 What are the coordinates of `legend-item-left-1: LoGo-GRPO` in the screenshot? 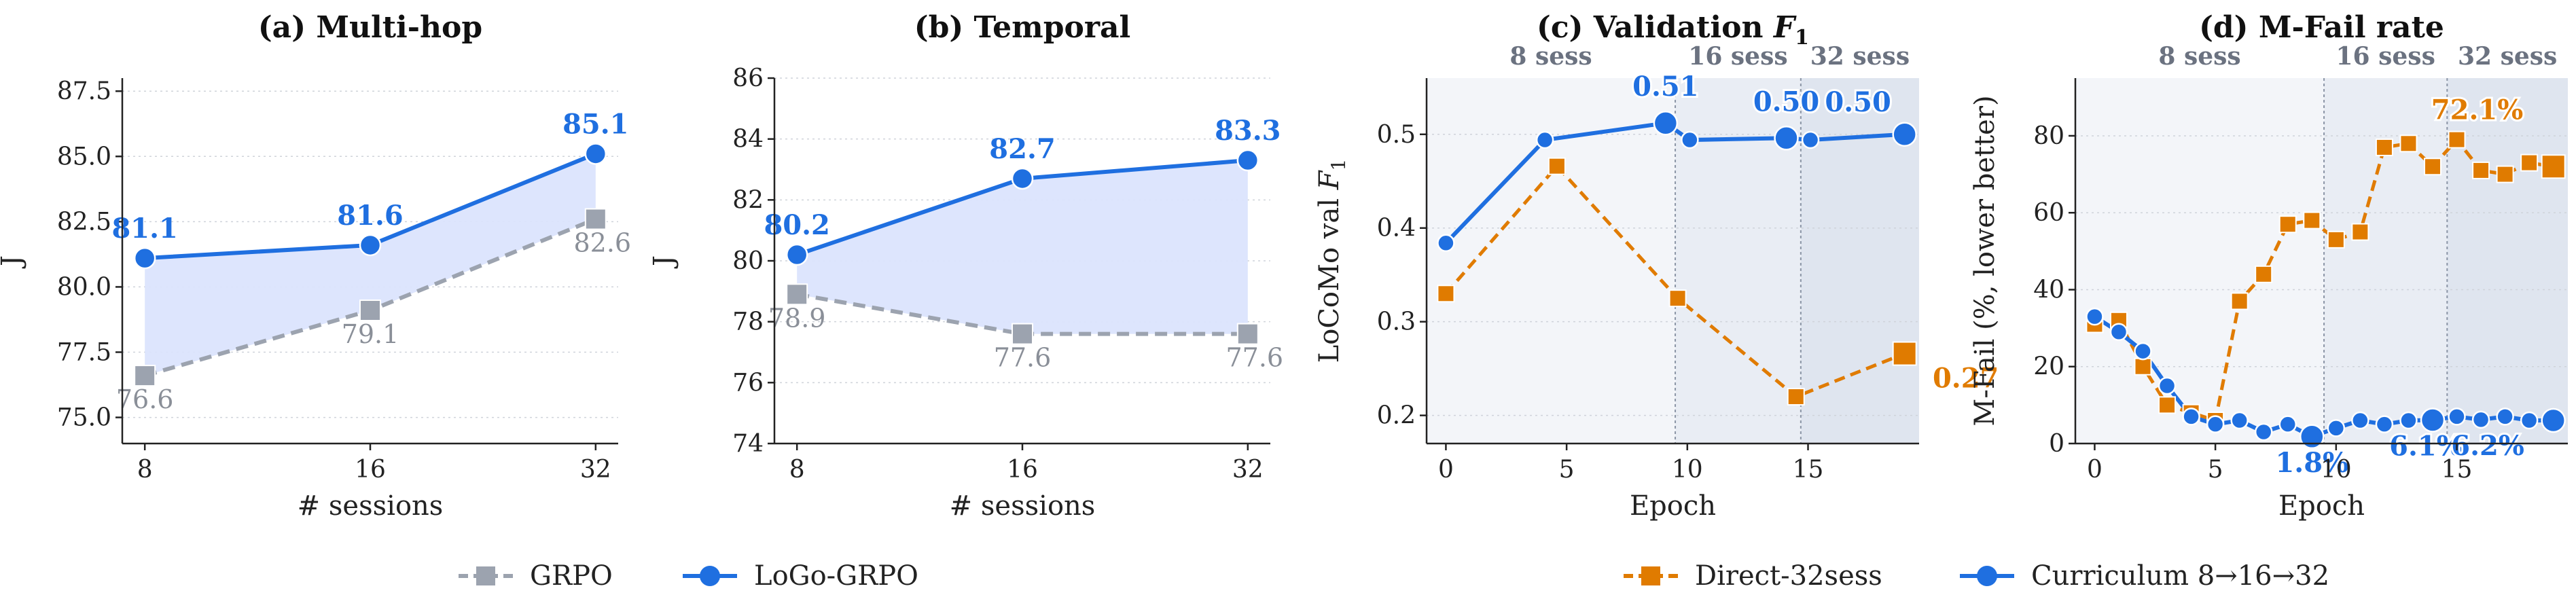 It's located at (800, 576).